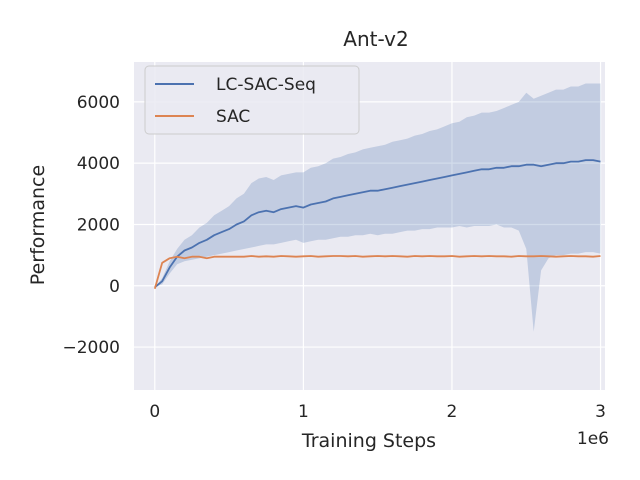  I want to click on x-tick-label: 3, so click(600, 412).